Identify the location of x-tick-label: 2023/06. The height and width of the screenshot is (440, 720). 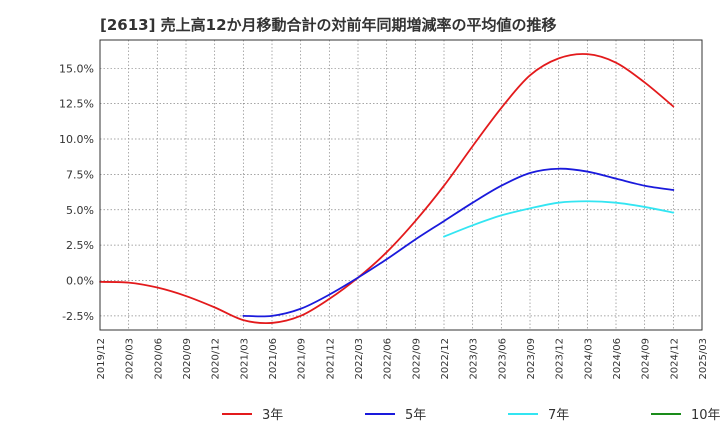
(502, 359).